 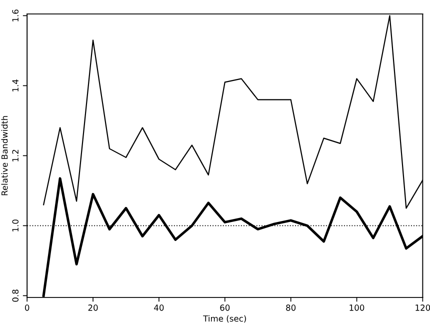 What do you see at coordinates (224, 319) in the screenshot?
I see `x-axis-title: Time (sec)` at bounding box center [224, 319].